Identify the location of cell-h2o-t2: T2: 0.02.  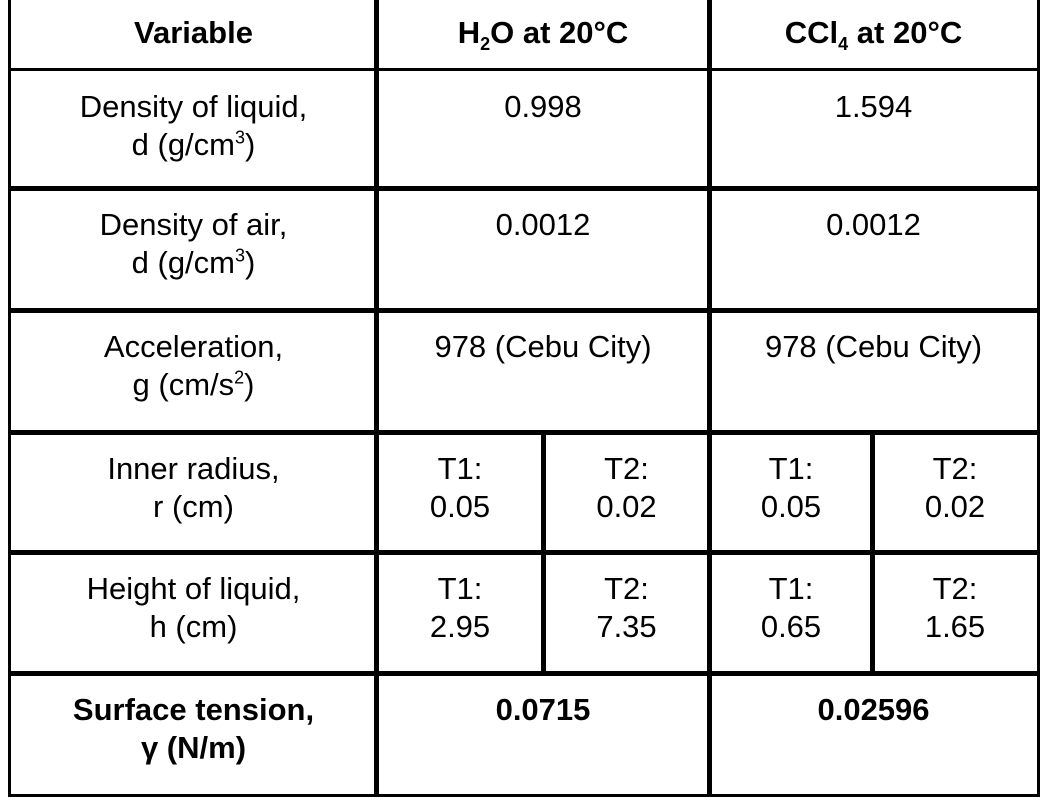
(626, 492).